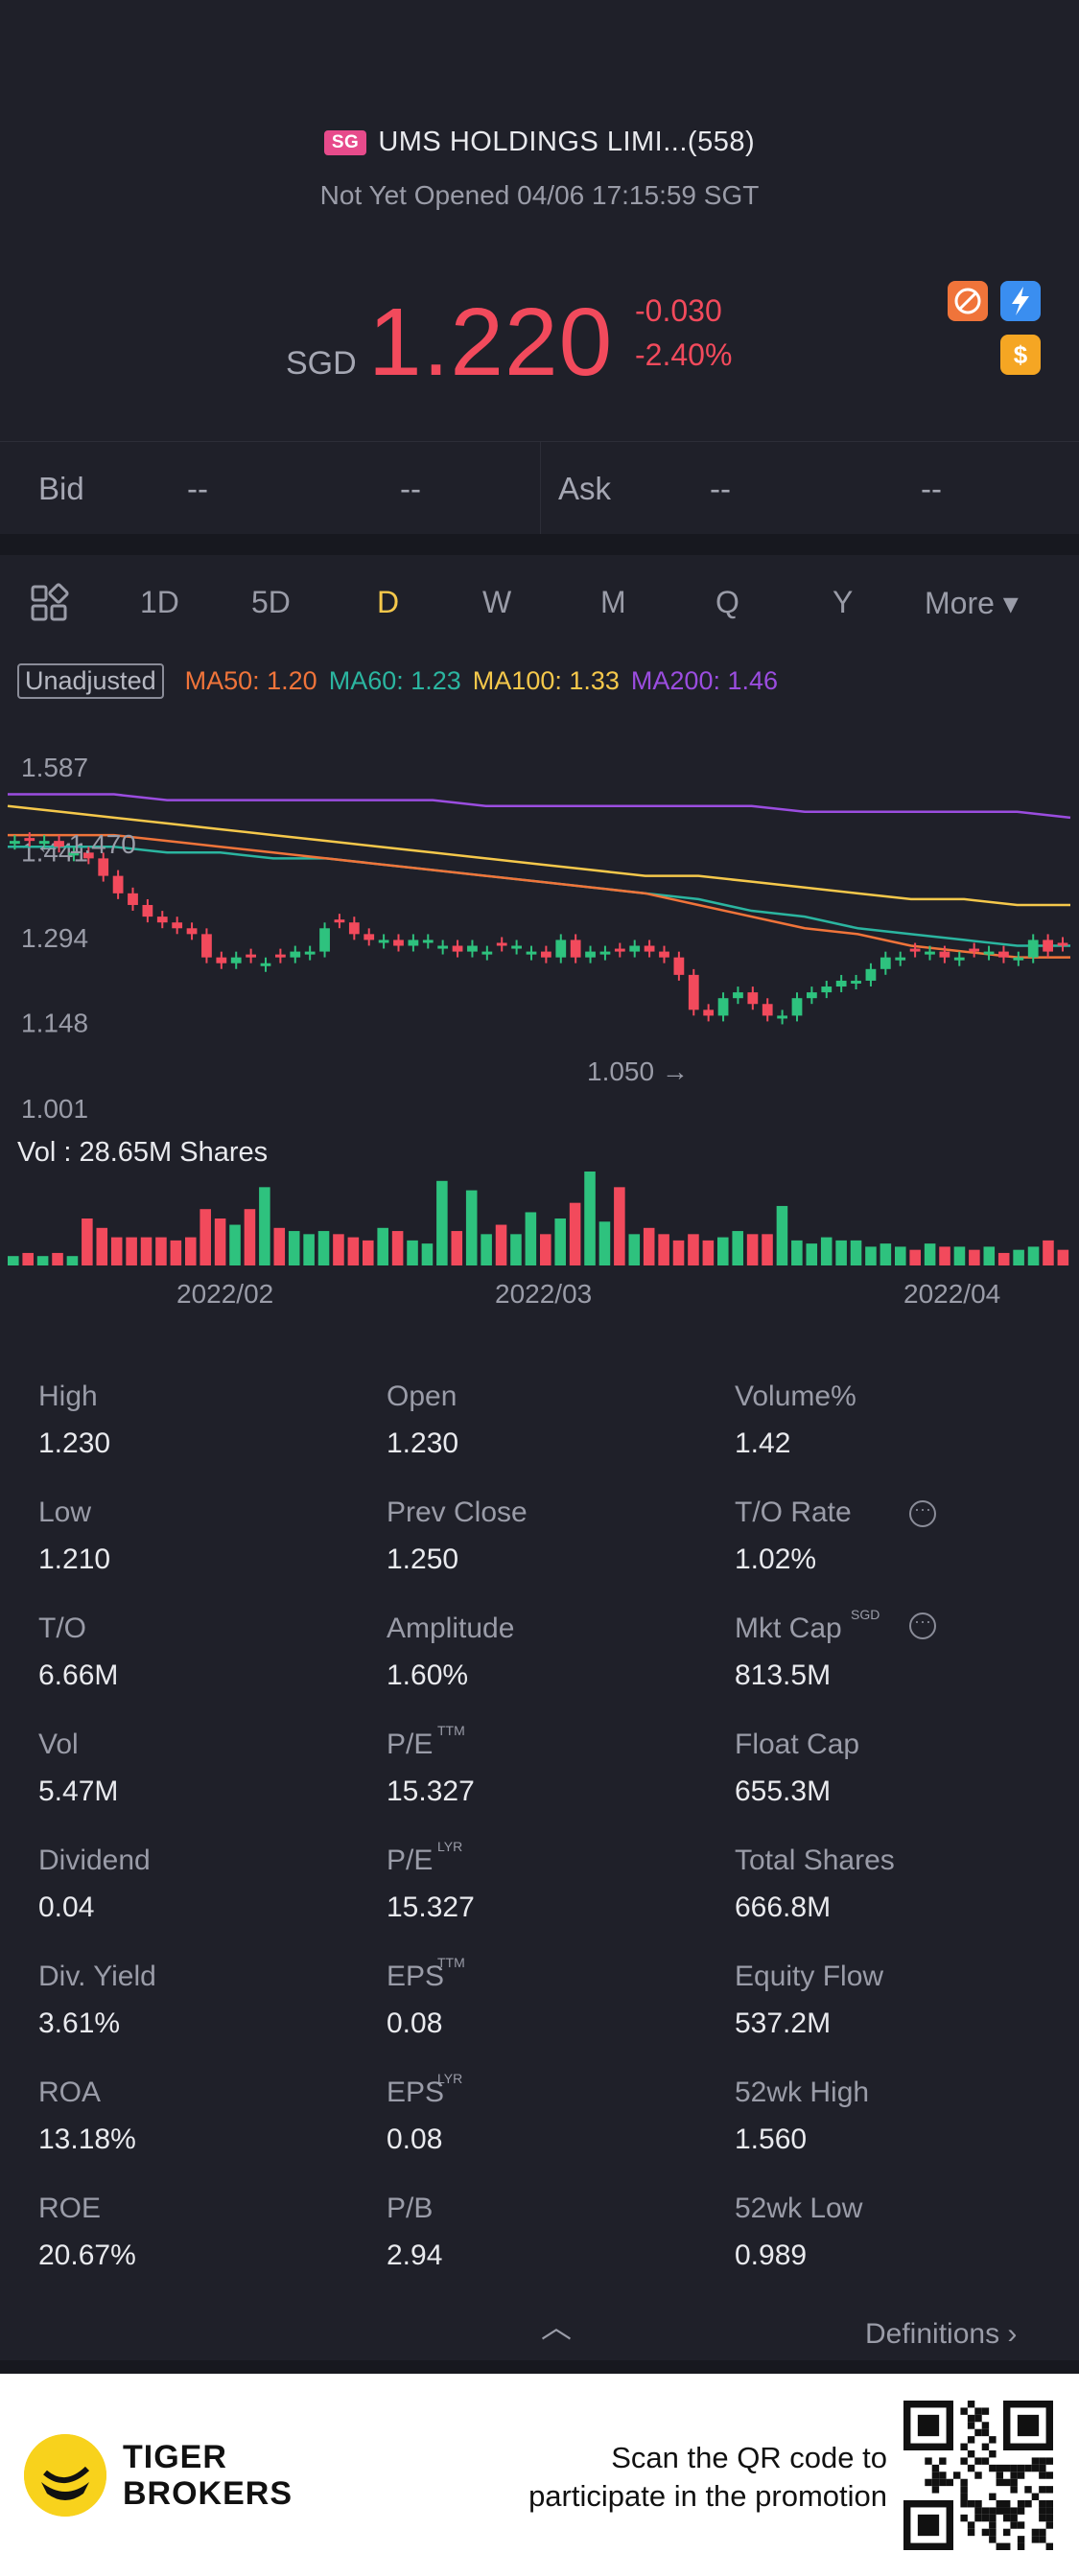 Image resolution: width=1079 pixels, height=2576 pixels. What do you see at coordinates (638, 1071) in the screenshot?
I see `low-annotation: 1.050 →` at bounding box center [638, 1071].